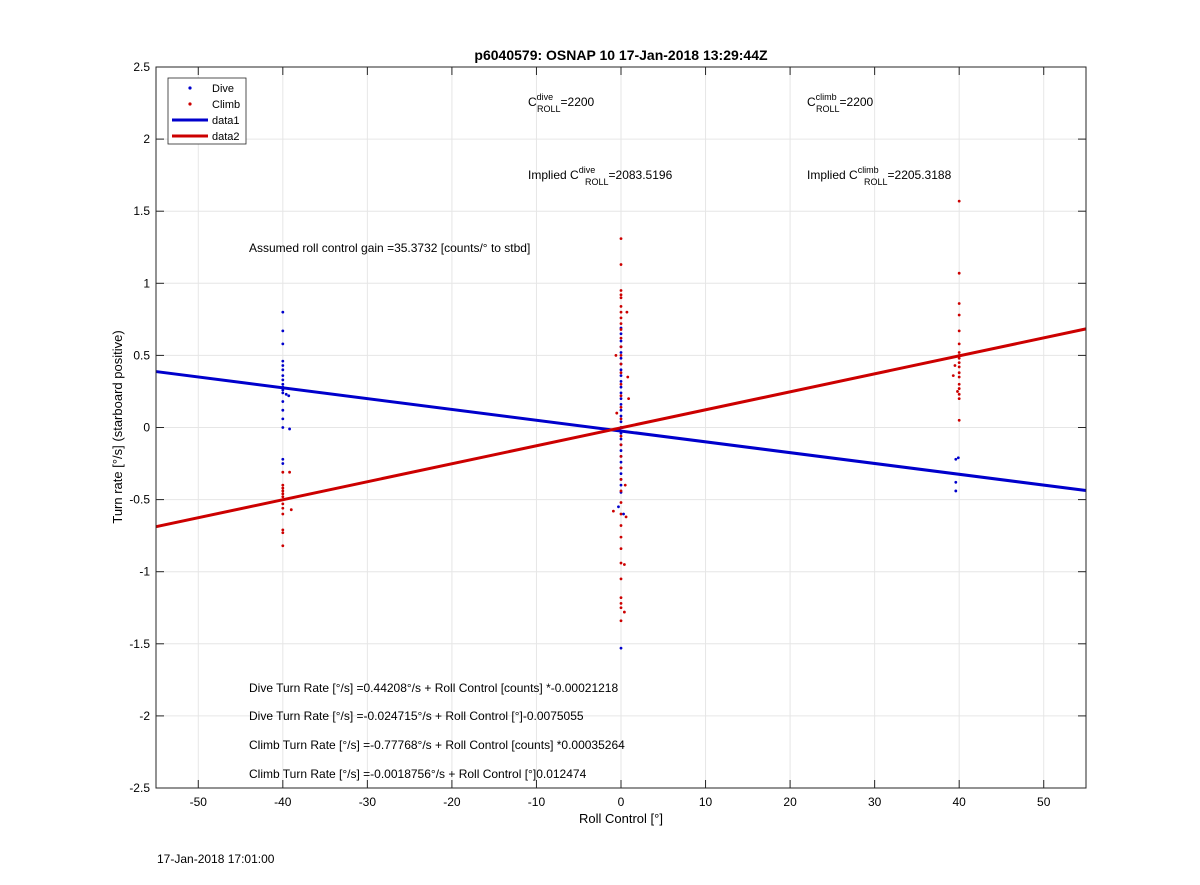  I want to click on y-tick-label: 0, so click(146, 428).